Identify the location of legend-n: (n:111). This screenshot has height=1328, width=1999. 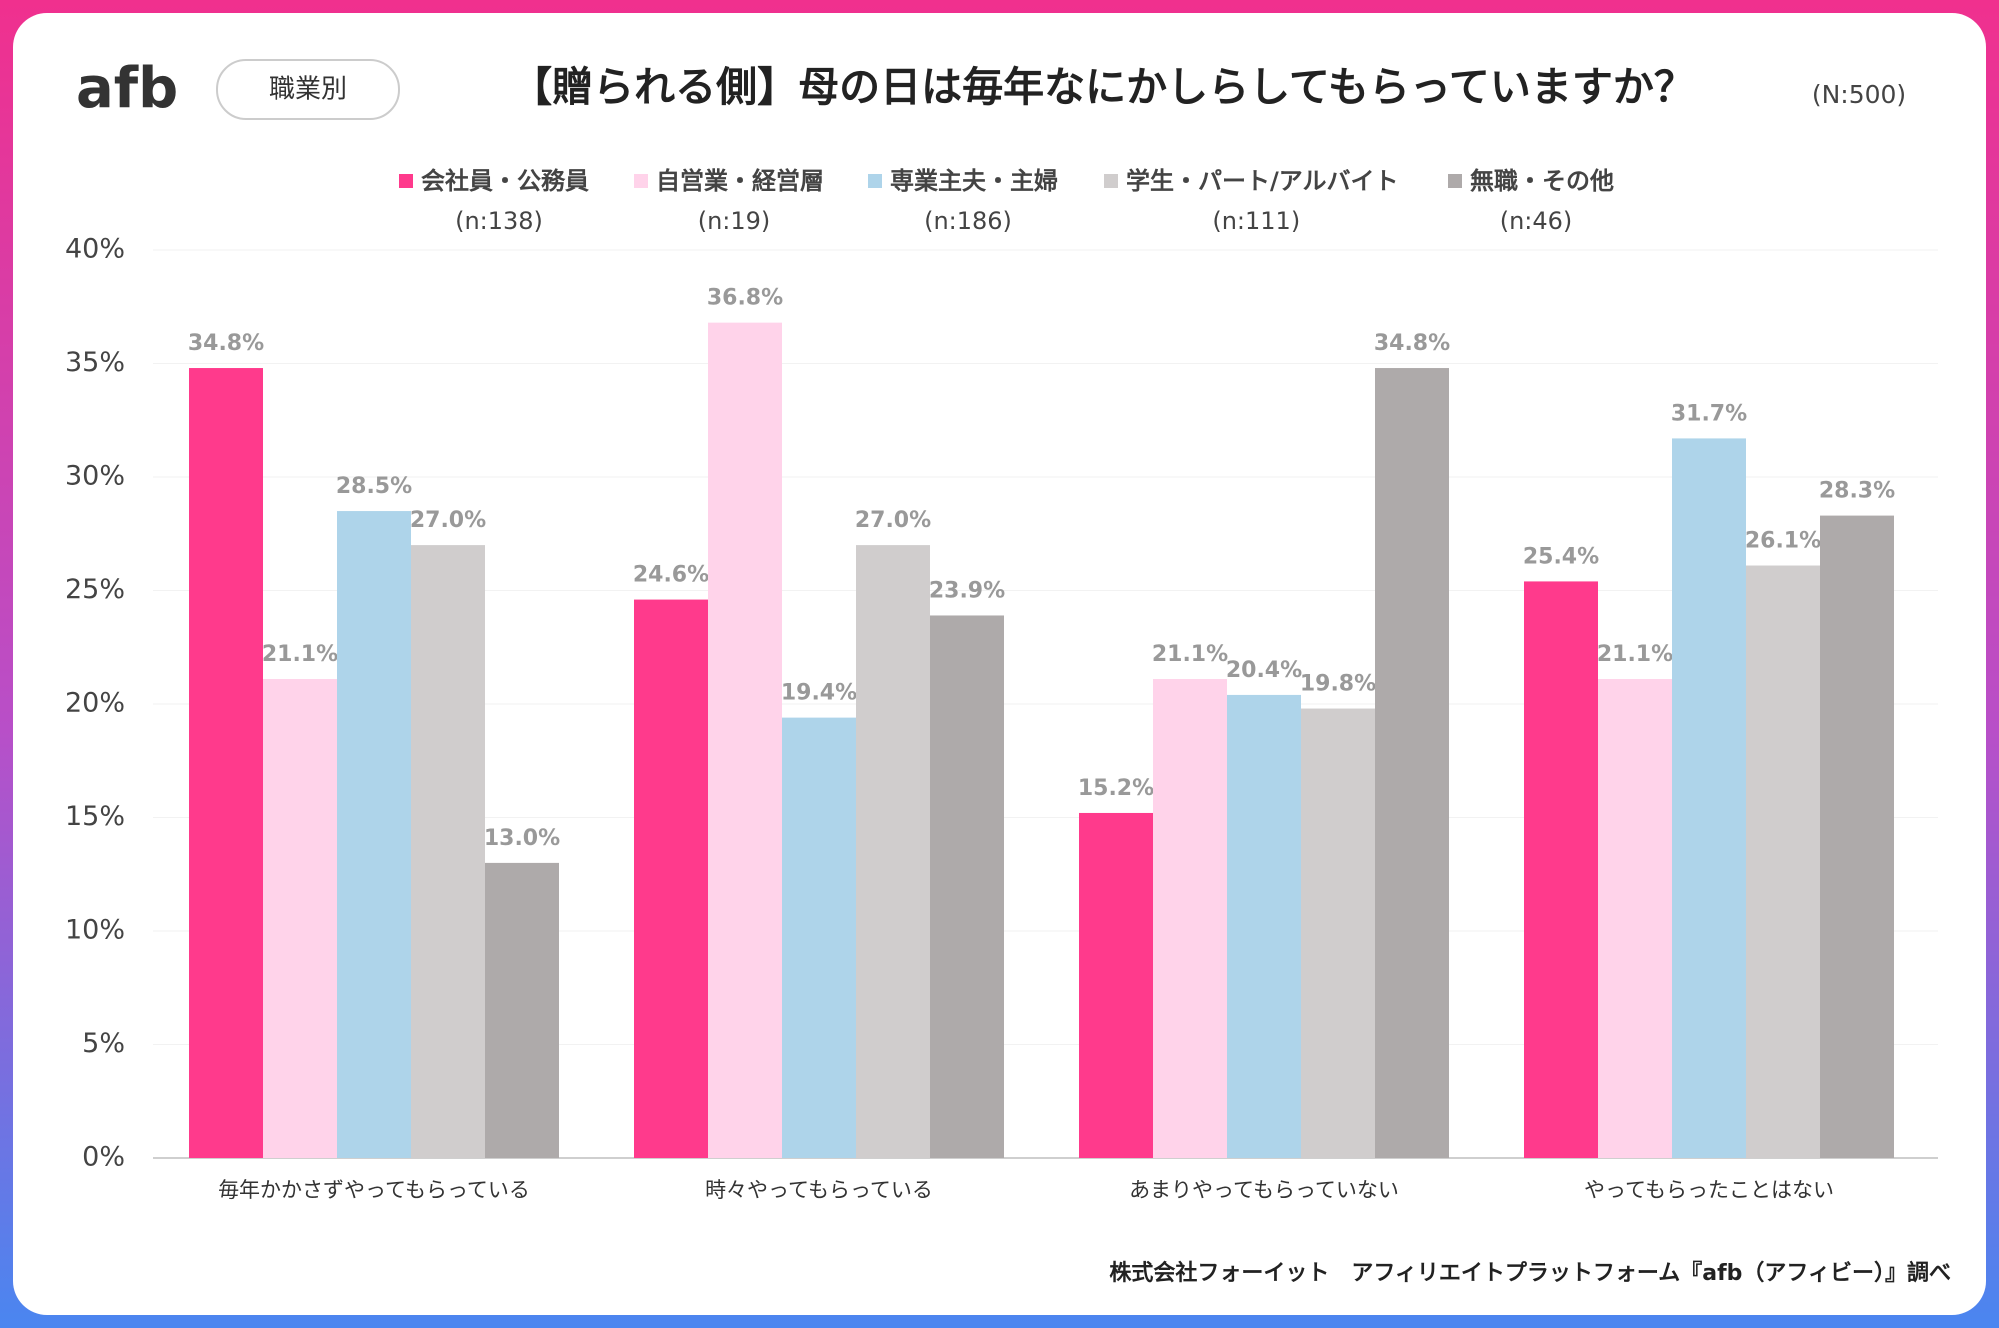
(1256, 221).